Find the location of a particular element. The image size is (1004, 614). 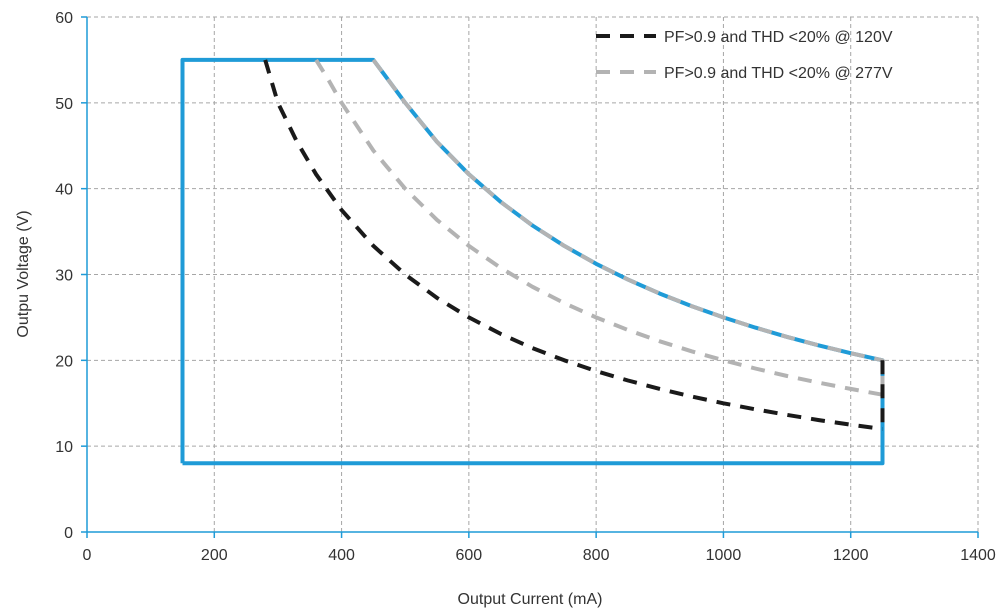

x-tick-label: 600 is located at coordinates (469, 555).